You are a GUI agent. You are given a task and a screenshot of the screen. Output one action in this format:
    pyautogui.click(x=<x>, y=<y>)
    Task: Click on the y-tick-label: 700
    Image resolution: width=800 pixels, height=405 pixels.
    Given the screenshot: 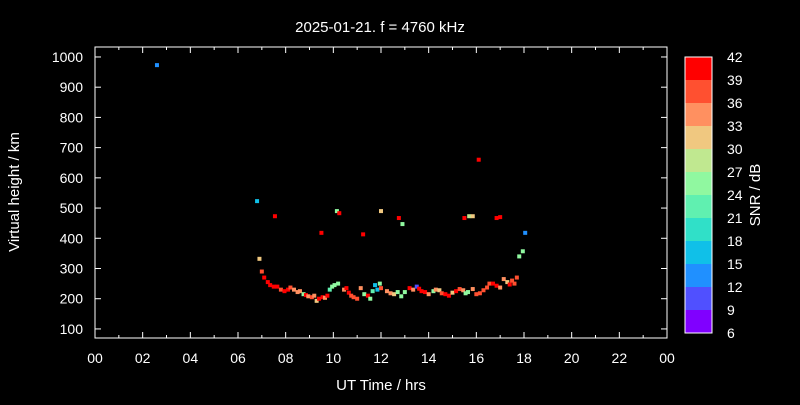 What is the action you would take?
    pyautogui.click(x=72, y=148)
    